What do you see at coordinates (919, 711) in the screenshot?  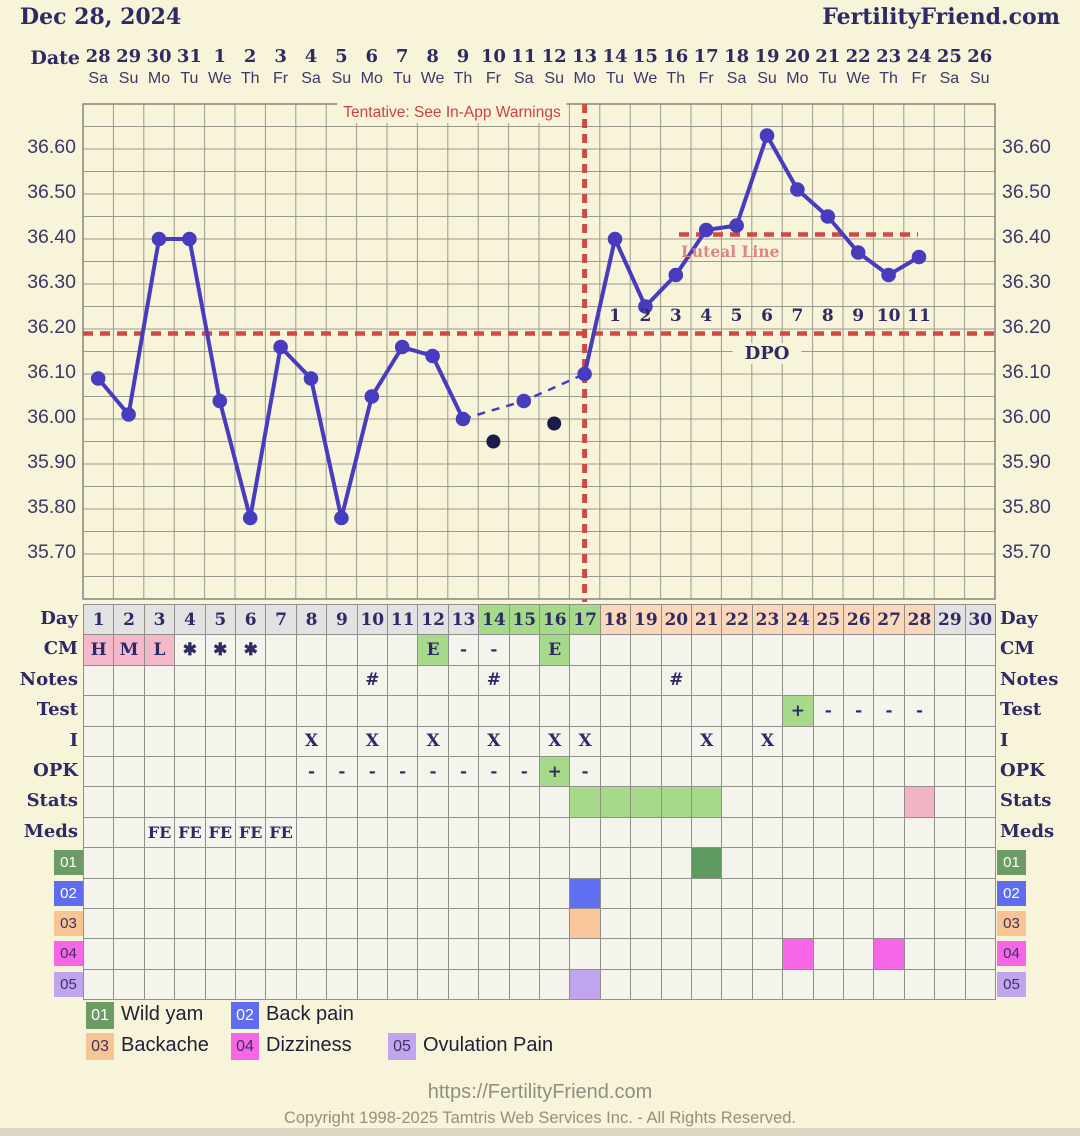 I see `test-cell: -` at bounding box center [919, 711].